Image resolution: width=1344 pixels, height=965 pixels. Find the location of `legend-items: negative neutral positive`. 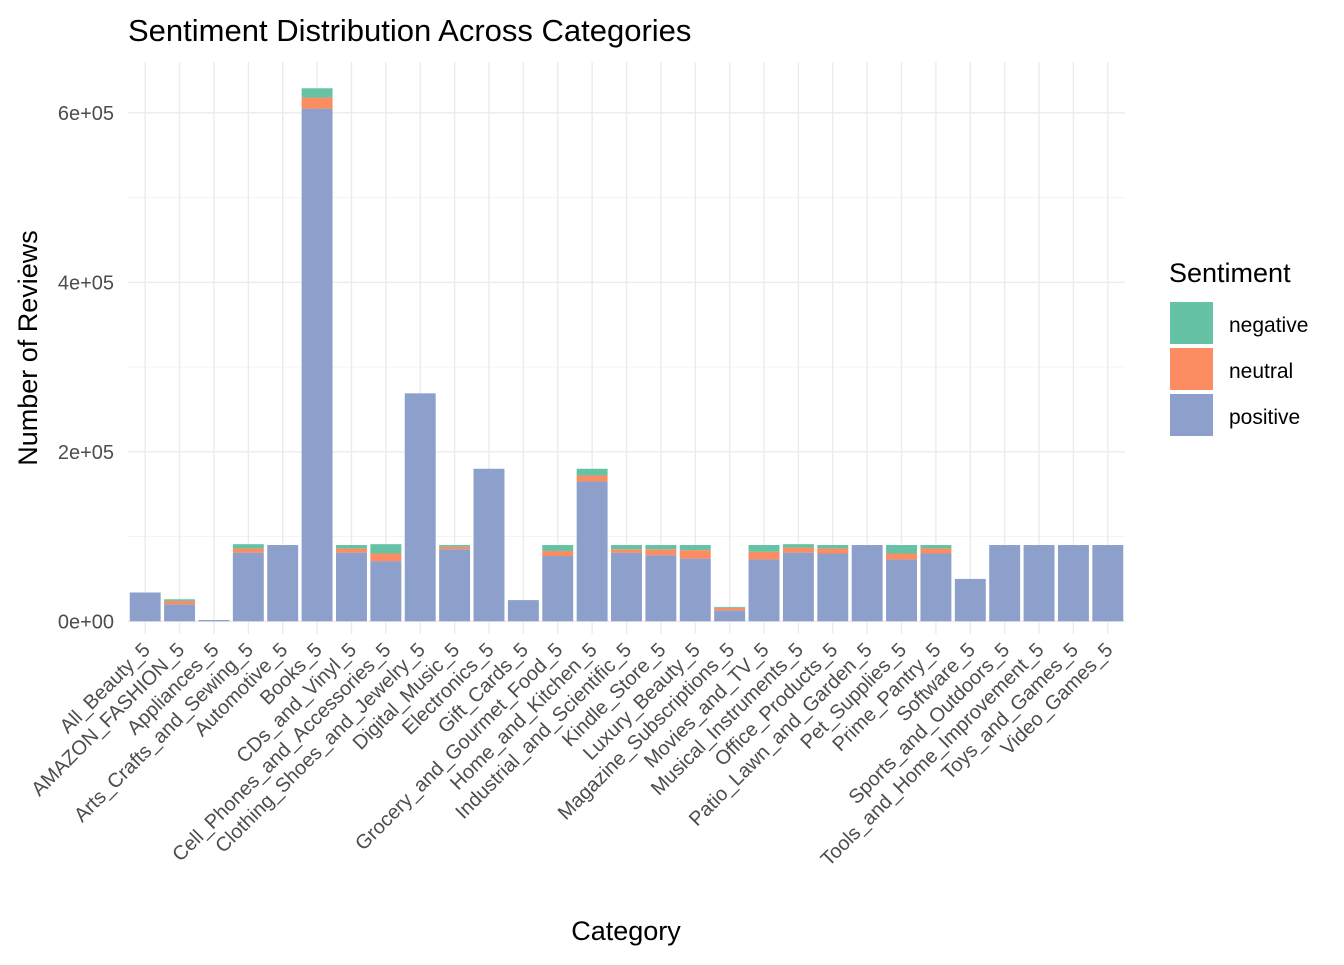

legend-items: negative neutral positive is located at coordinates (1239, 369).